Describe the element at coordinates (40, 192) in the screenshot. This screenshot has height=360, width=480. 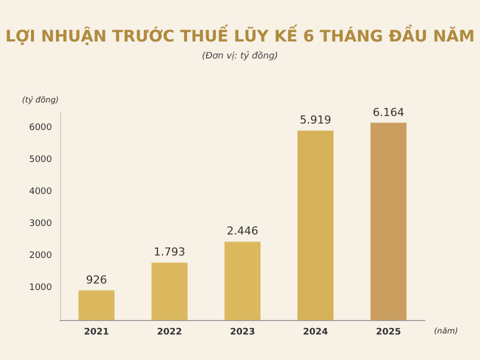
I see `y-tick-label: 4000` at that location.